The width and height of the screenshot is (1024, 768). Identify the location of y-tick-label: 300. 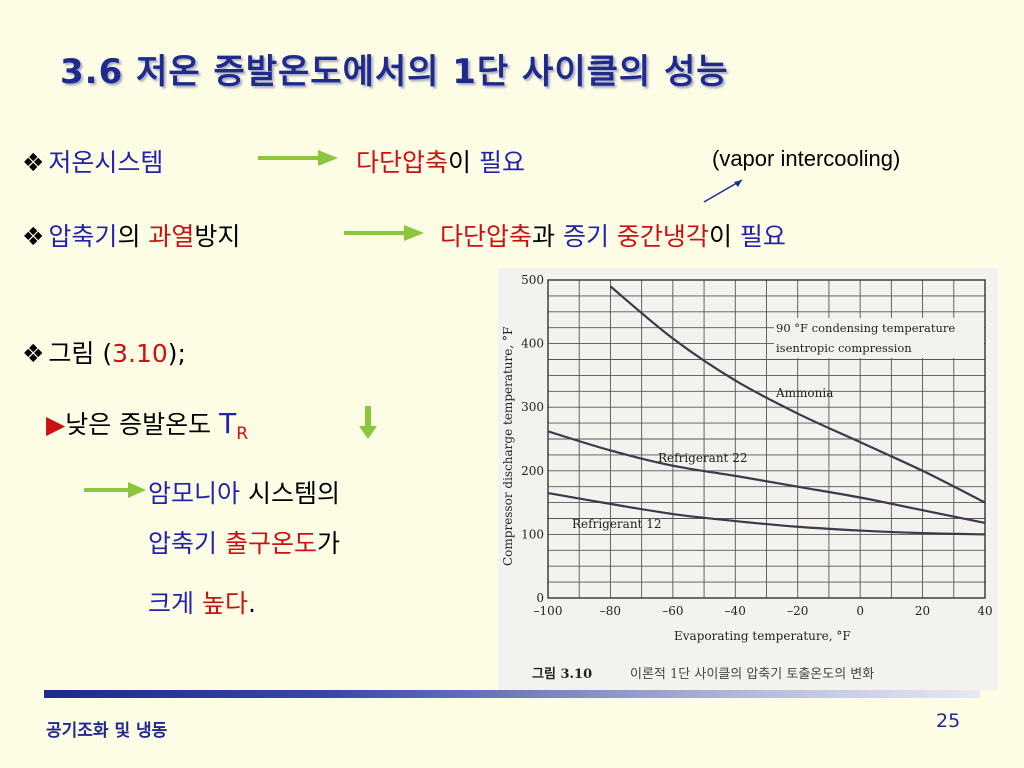
(532, 407).